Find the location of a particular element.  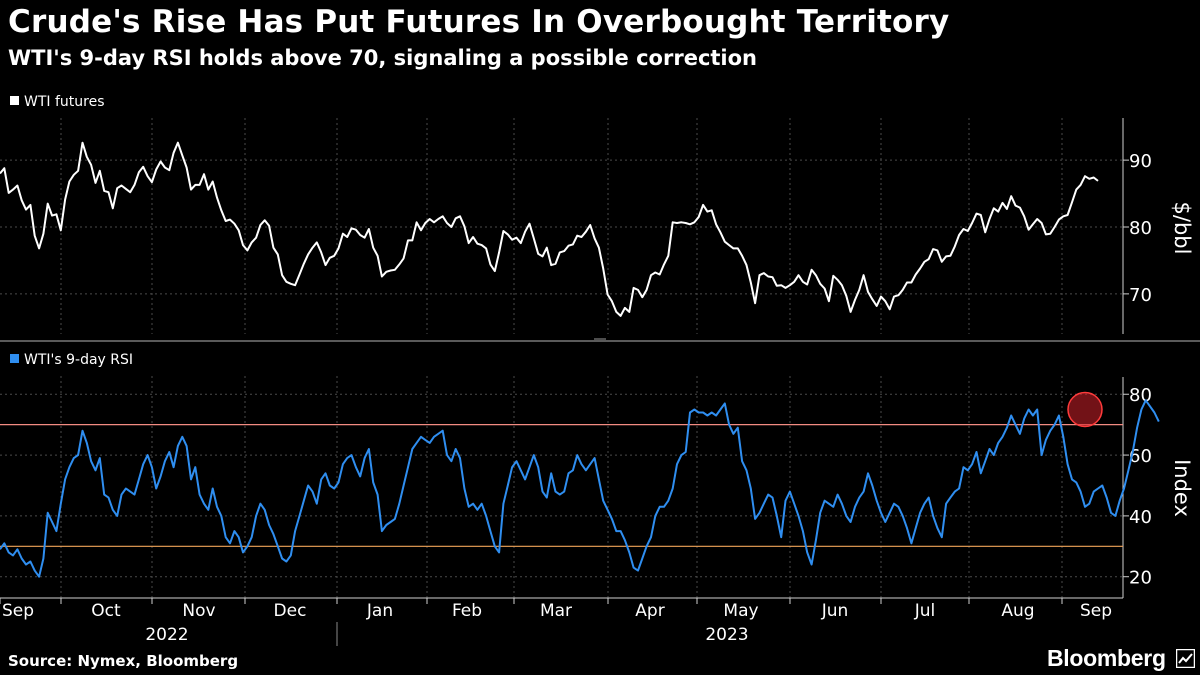

x-tick-label: Jun is located at coordinates (835, 611).